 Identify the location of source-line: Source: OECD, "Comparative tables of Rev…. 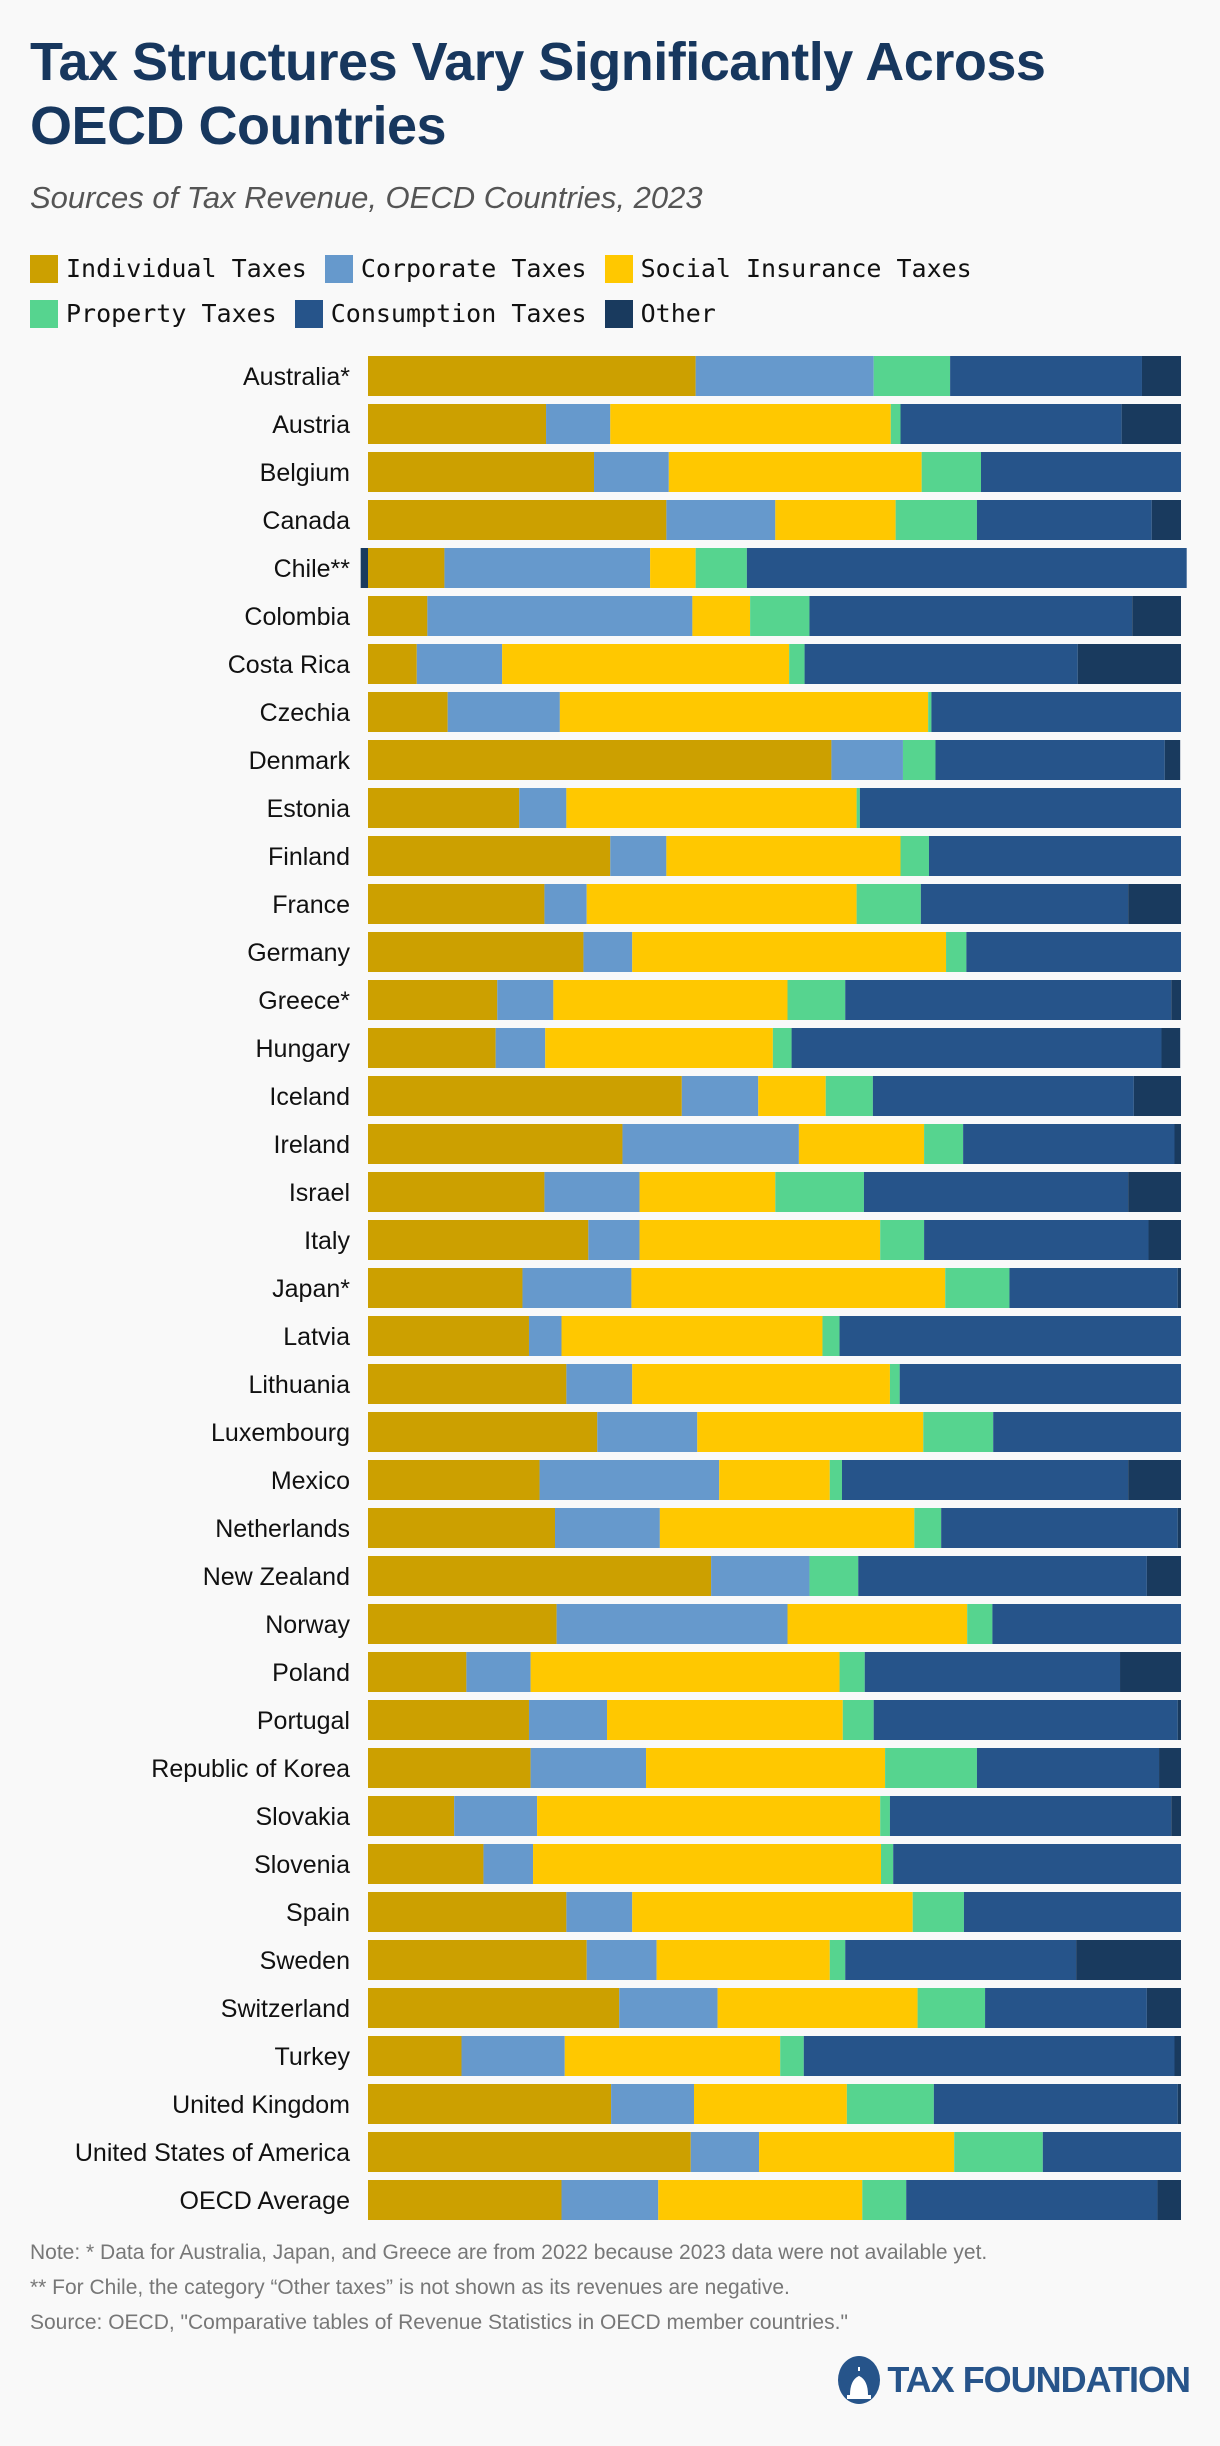
(439, 2322).